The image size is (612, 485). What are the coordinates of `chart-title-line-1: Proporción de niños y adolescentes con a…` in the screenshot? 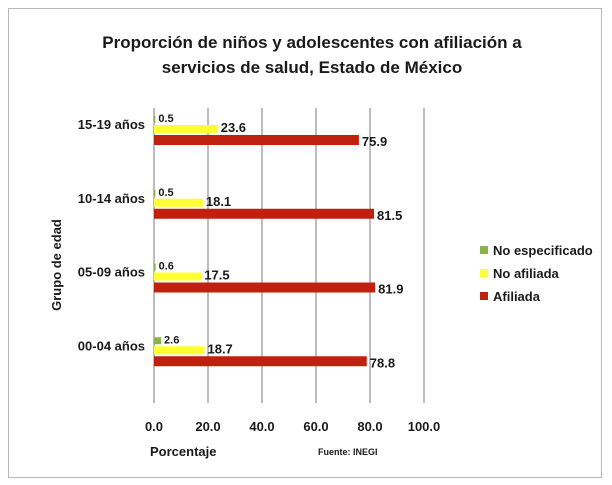 It's located at (312, 42).